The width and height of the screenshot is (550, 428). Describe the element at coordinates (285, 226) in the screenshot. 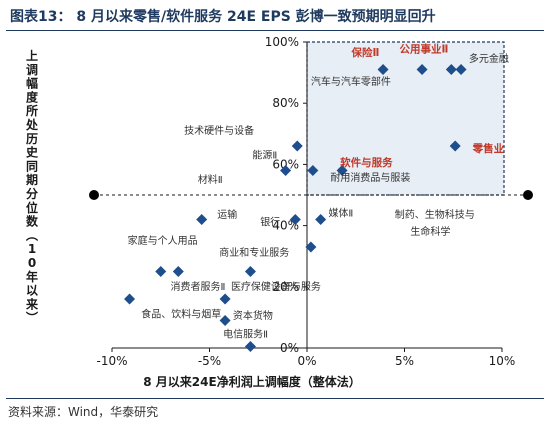

I see `y-tick-label: 40%` at that location.